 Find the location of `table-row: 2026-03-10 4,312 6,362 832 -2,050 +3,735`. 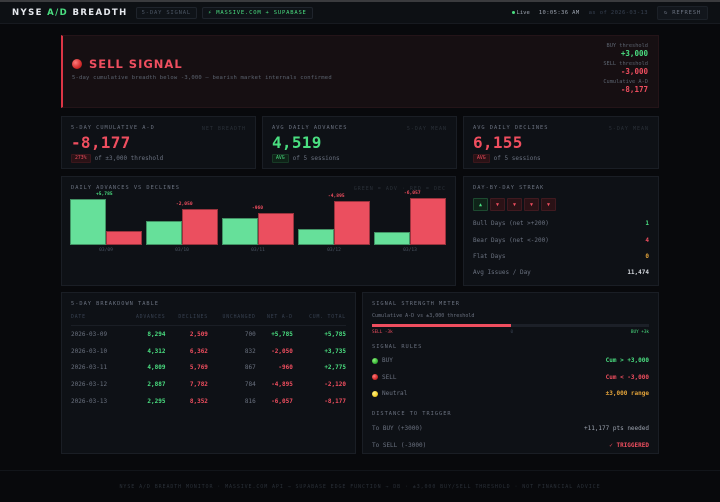

table-row: 2026-03-10 4,312 6,362 832 -2,050 +3,735 is located at coordinates (208, 351).